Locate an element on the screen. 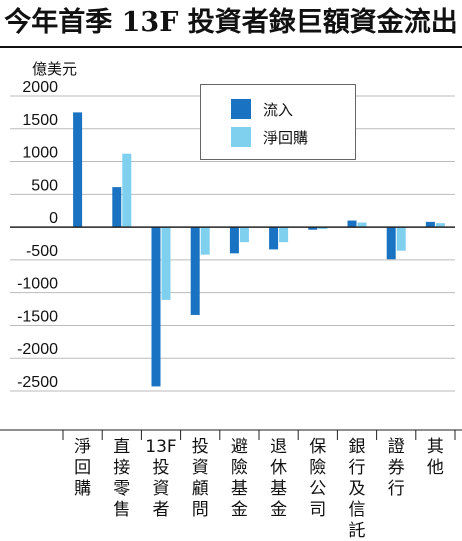 Image resolution: width=462 pixels, height=541 pixels. category-label: 避 is located at coordinates (239, 447).